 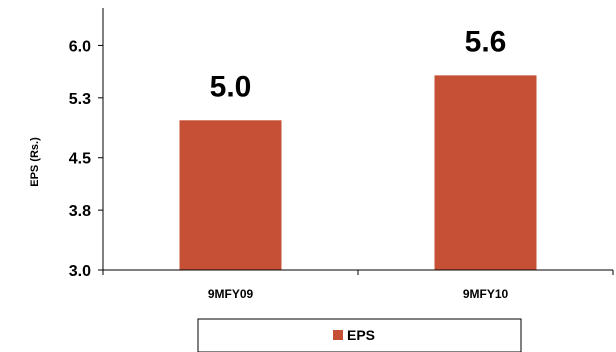 I want to click on y-axis-title: EPS (Rs.), so click(x=35, y=162).